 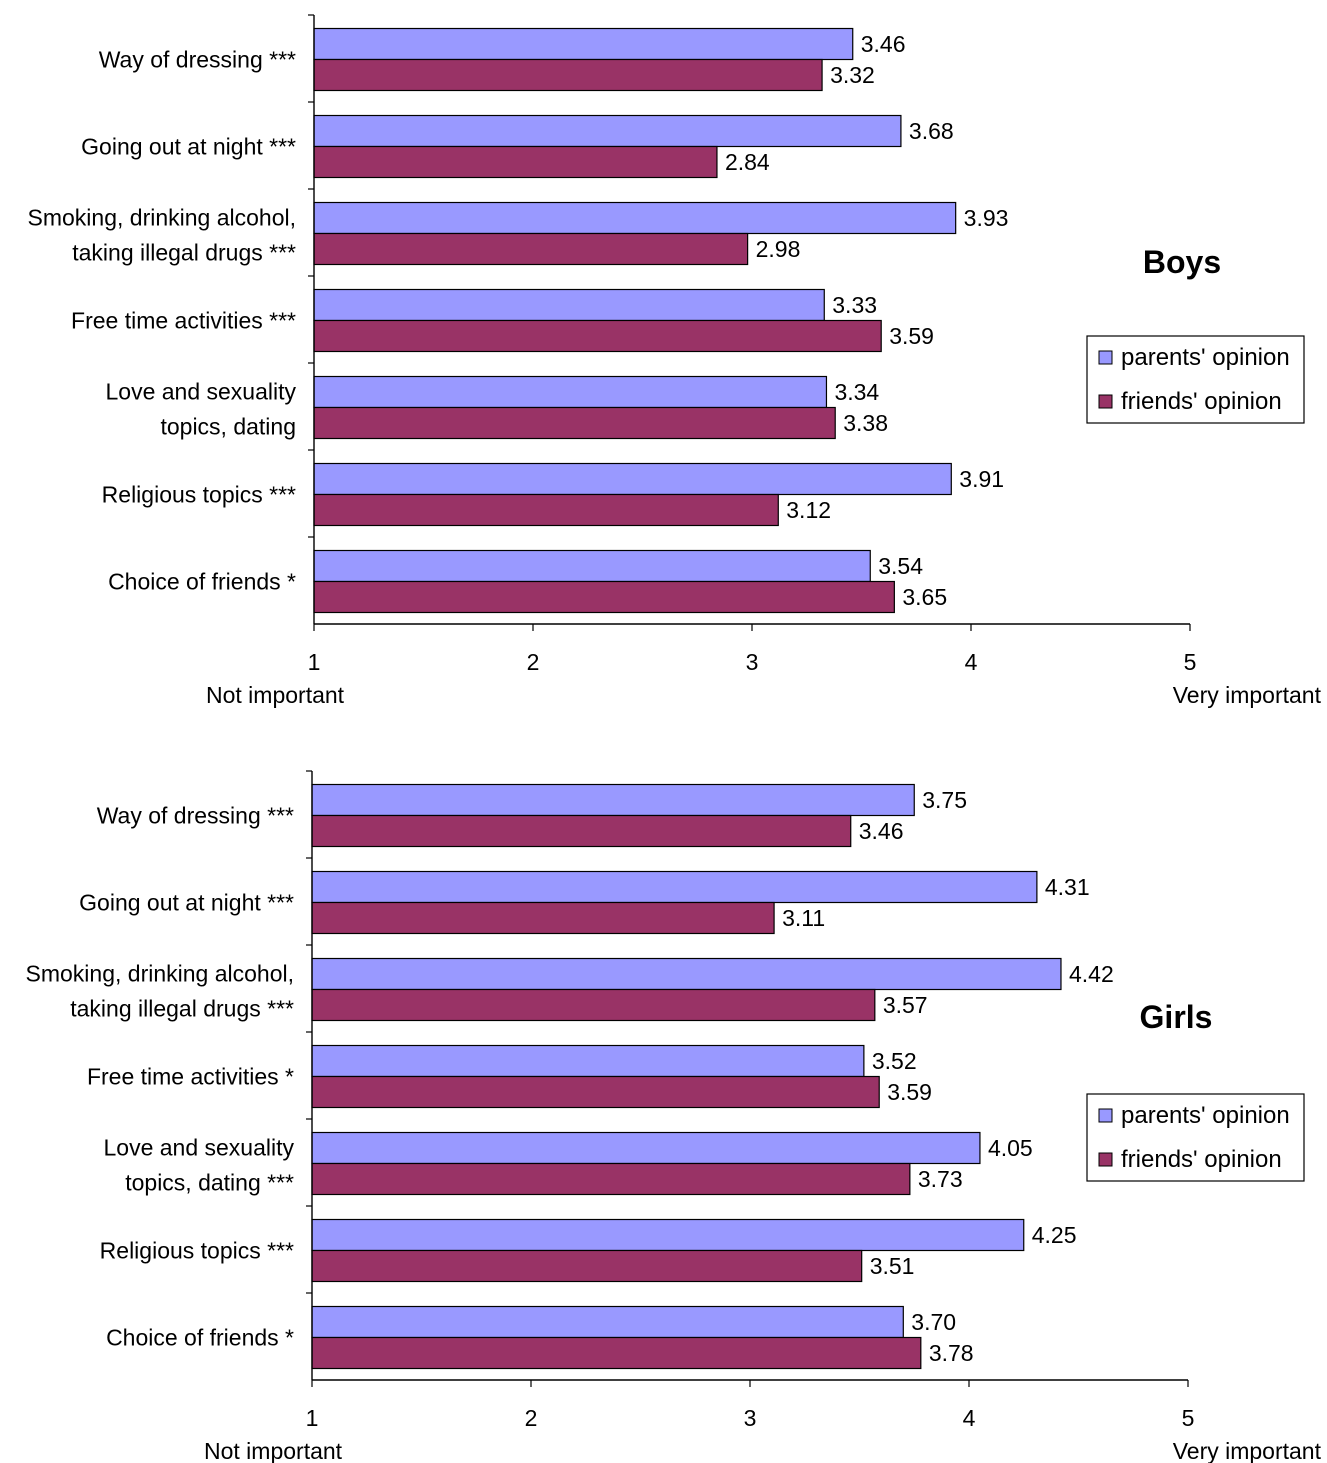 I want to click on value-label: 2.84, so click(x=747, y=162).